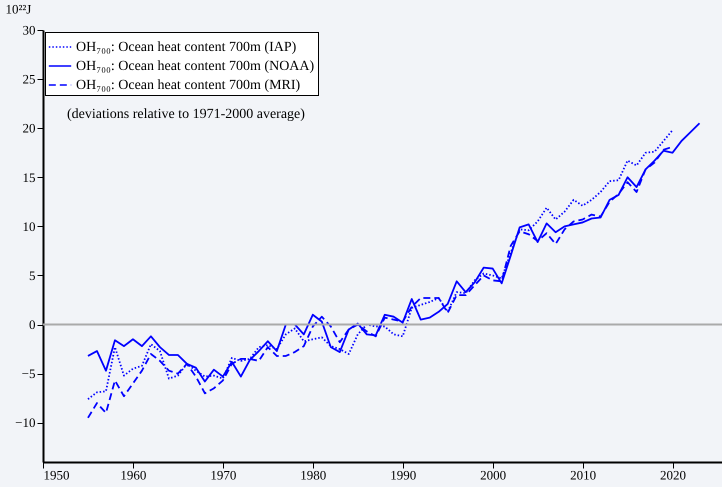 The width and height of the screenshot is (722, 487). What do you see at coordinates (32, 324) in the screenshot?
I see `y-tick-label: 0` at bounding box center [32, 324].